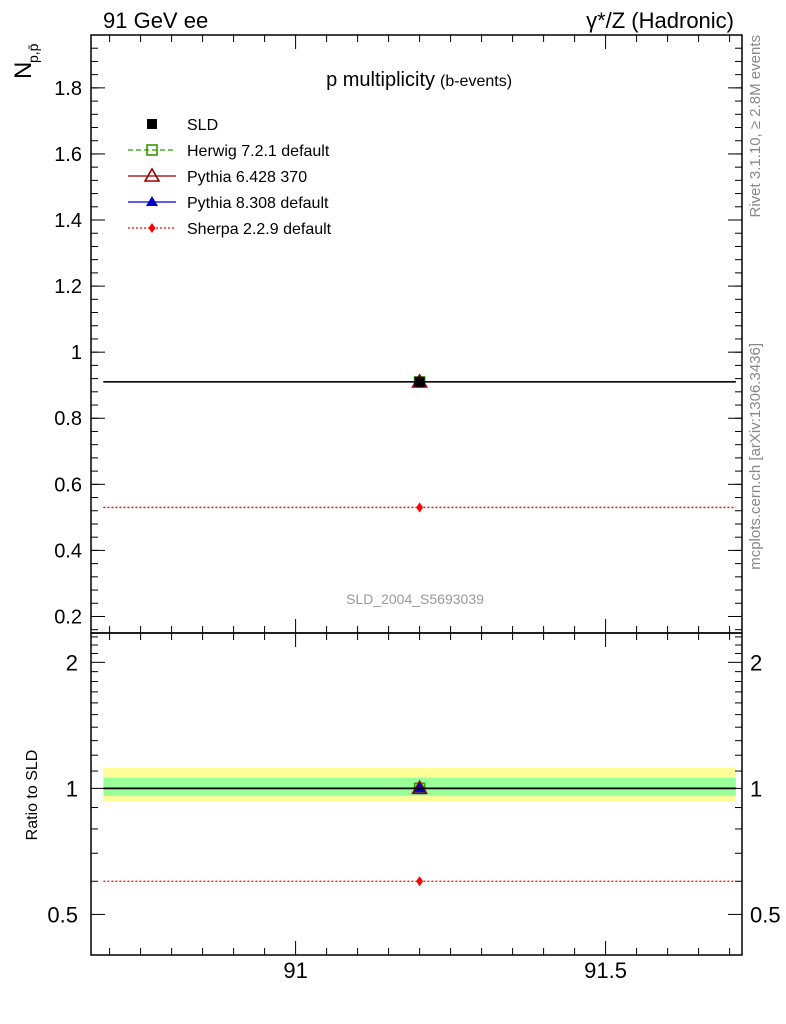 This screenshot has height=1024, width=786. What do you see at coordinates (68, 89) in the screenshot?
I see `y-tick-label: 1.8` at bounding box center [68, 89].